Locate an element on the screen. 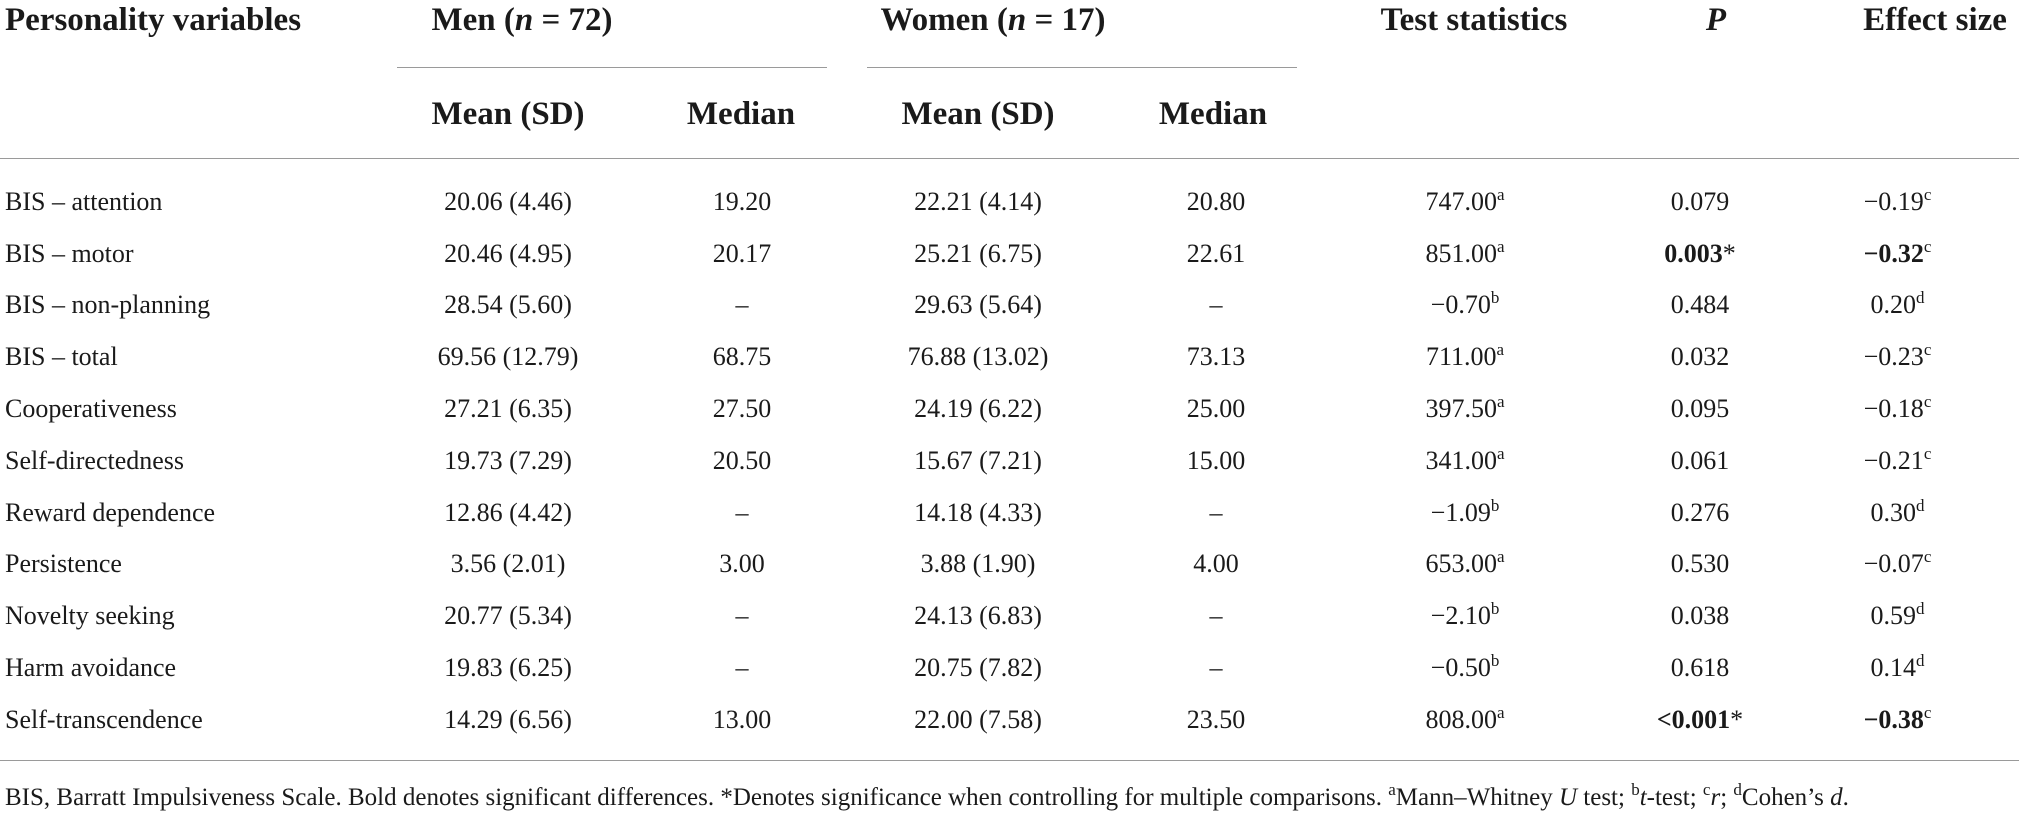 This screenshot has width=2019, height=820. cell-test-statistic: −0.50b is located at coordinates (1465, 668).